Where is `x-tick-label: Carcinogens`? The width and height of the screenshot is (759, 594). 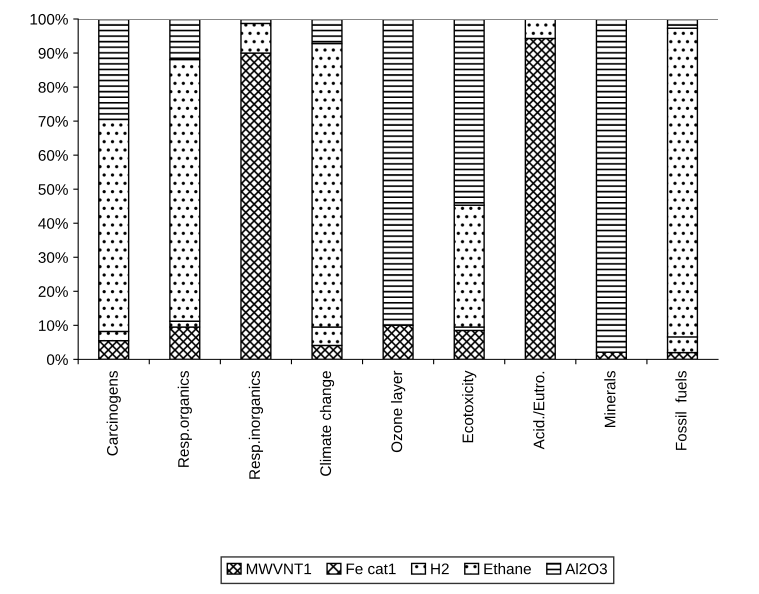
x-tick-label: Carcinogens is located at coordinates (113, 413).